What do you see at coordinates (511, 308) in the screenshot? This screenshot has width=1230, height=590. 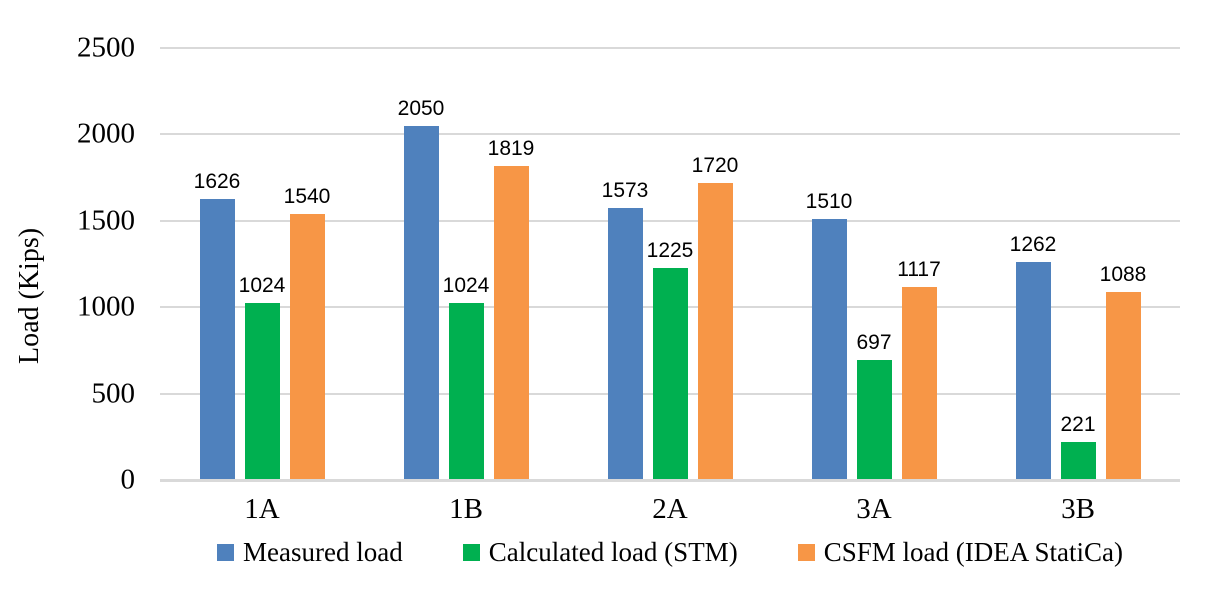 I see `bar-csfm-load-idea-statica-1b: 1819` at bounding box center [511, 308].